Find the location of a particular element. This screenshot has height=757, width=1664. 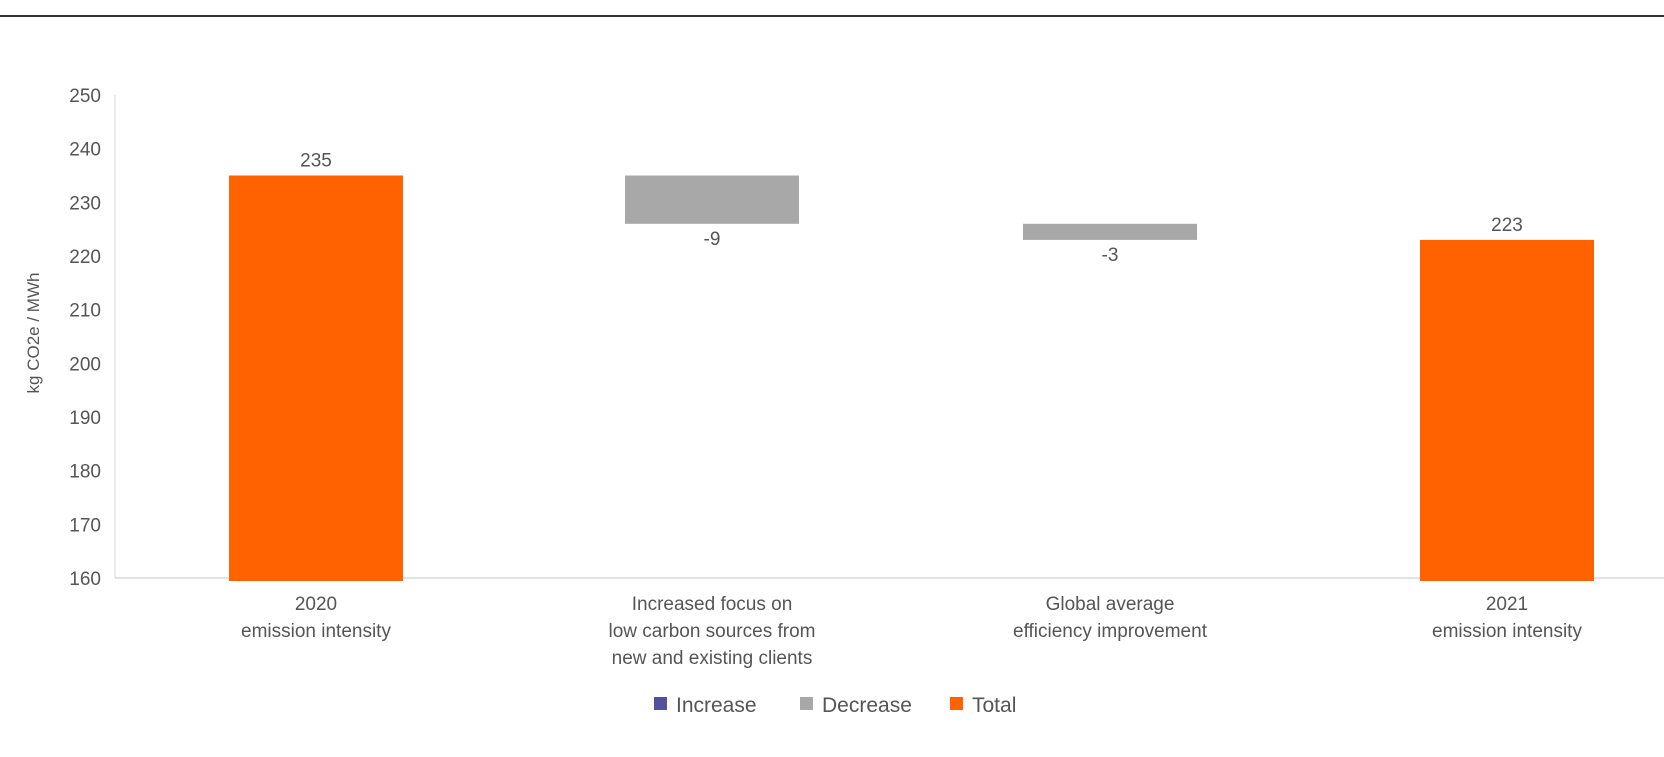

data-labels: 235 -9 -3 223 is located at coordinates (911, 208).